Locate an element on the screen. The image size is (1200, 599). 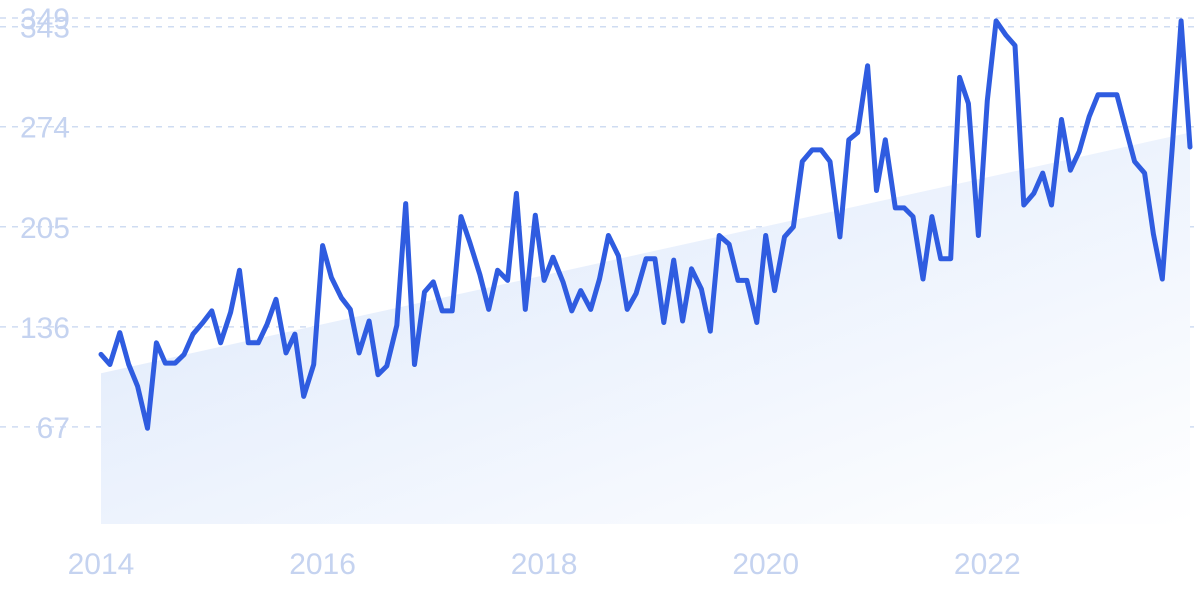
x-tick-label: 2018 is located at coordinates (544, 564).